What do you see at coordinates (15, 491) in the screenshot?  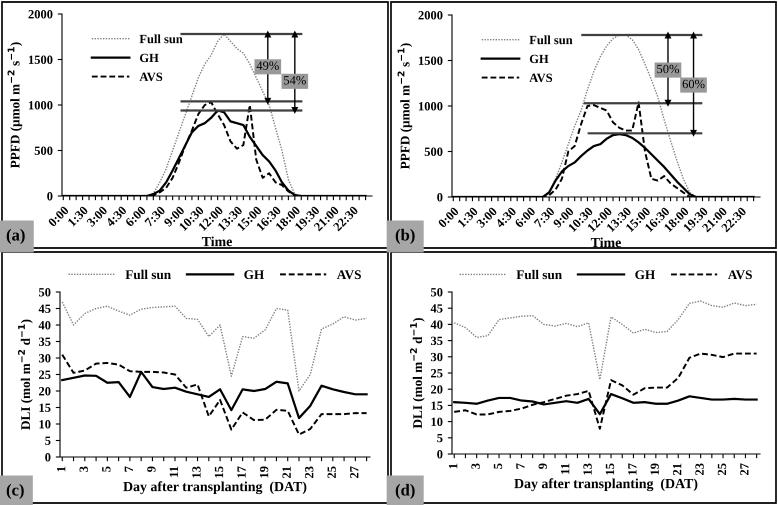 I see `text: (c)` at bounding box center [15, 491].